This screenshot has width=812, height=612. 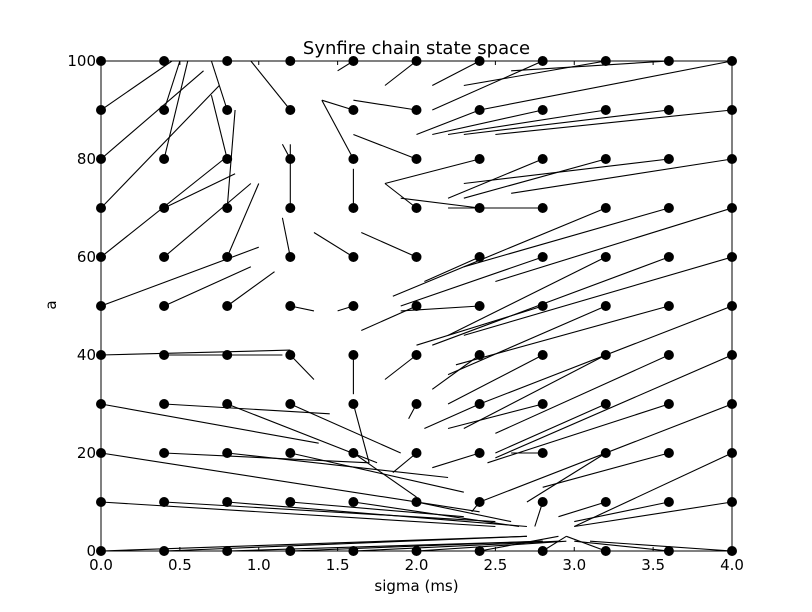 I want to click on y-tick-label: 100, so click(x=81, y=61).